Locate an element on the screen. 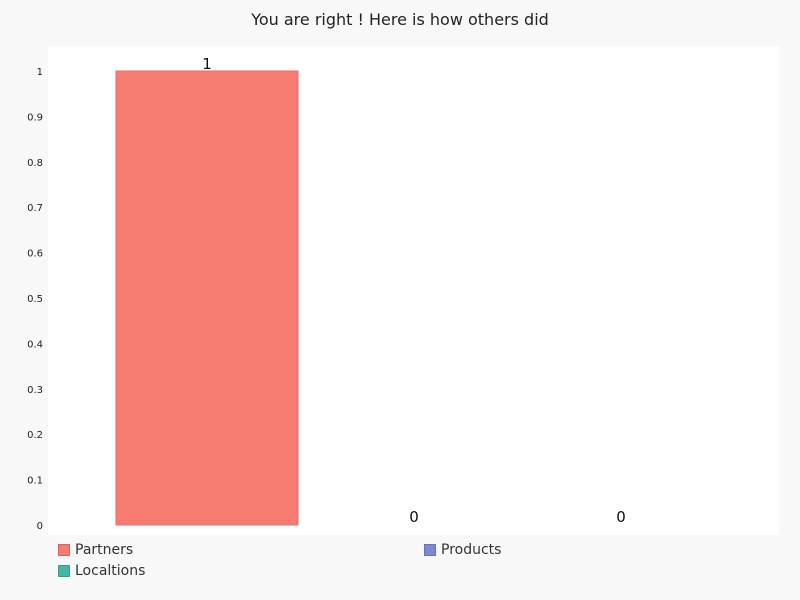  y-tick-label: 0 is located at coordinates (40, 526).